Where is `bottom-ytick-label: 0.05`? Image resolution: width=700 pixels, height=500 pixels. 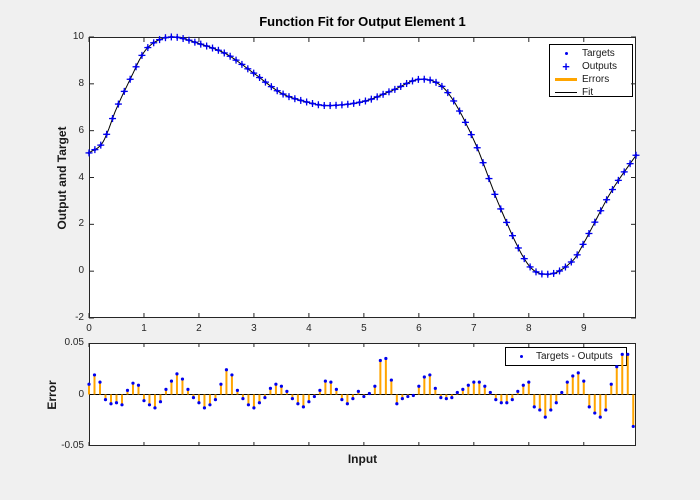
bottom-ytick-label: 0.05 is located at coordinates (74, 342).